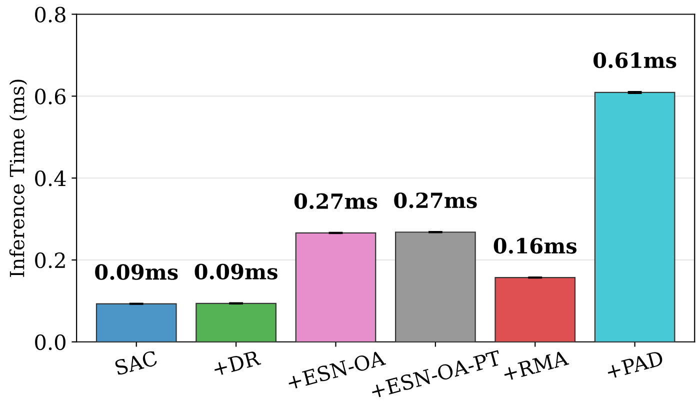  I want to click on y-axis-title: Inference Time (ms), so click(18, 178).